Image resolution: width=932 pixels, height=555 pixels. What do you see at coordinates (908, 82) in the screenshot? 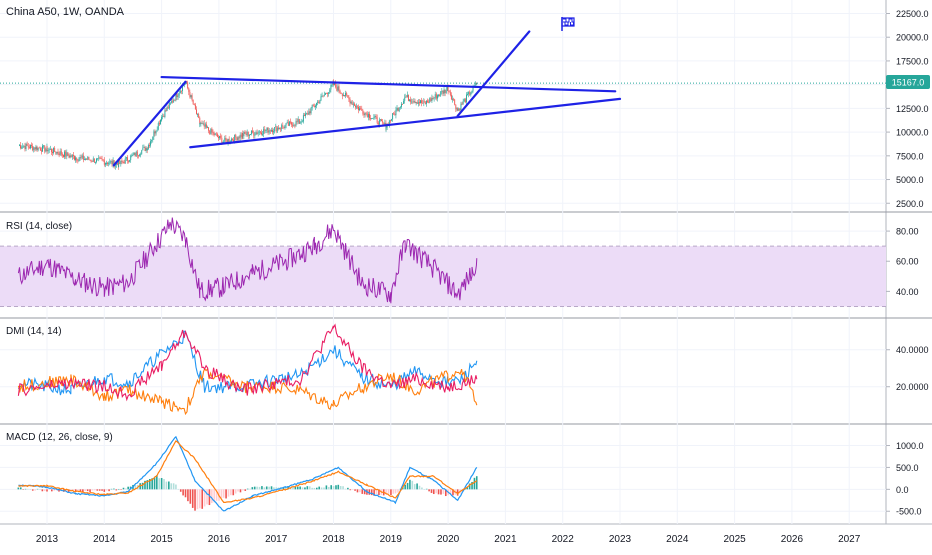
I see `last-price-badge: 15167.0` at bounding box center [908, 82].